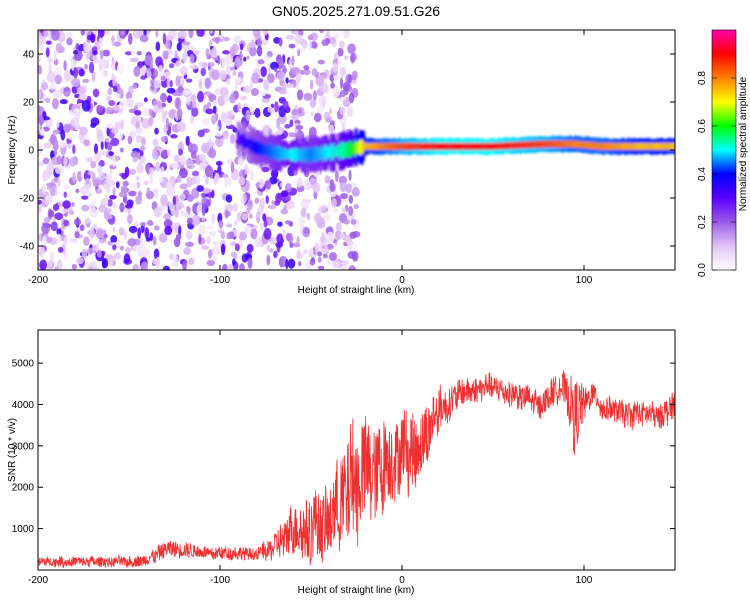  What do you see at coordinates (23, 488) in the screenshot?
I see `y-tick-label: 2000` at bounding box center [23, 488].